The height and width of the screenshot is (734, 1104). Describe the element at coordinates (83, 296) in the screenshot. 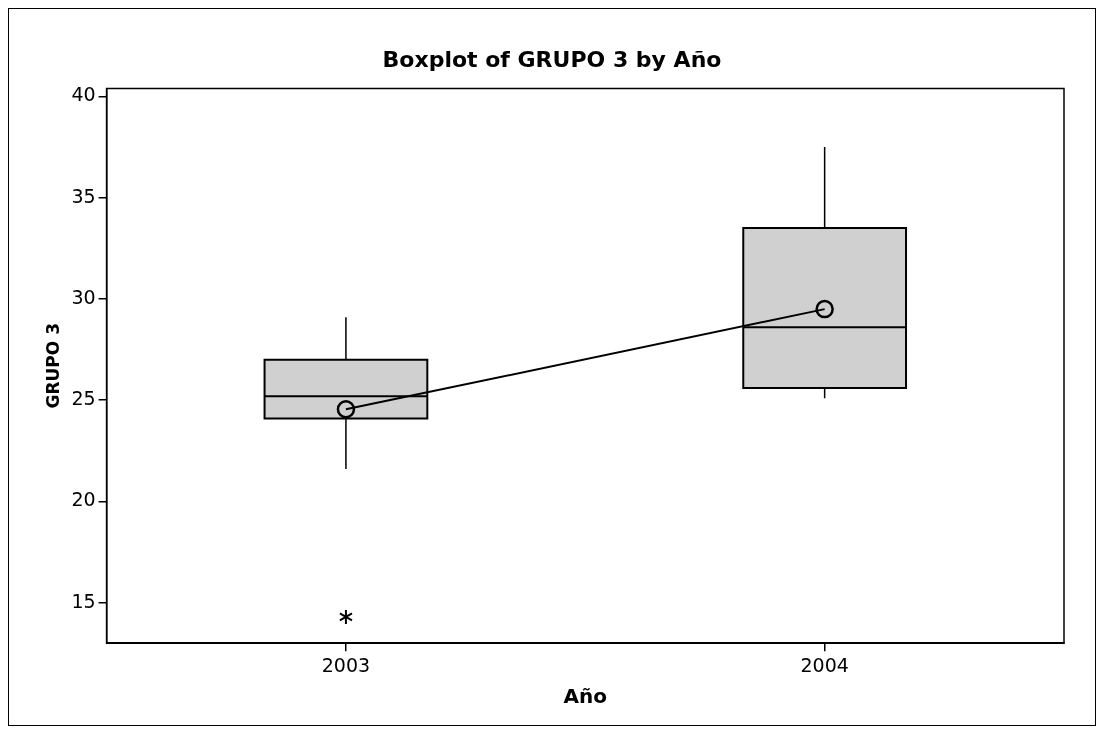

I see `y-tick-label: 30` at that location.